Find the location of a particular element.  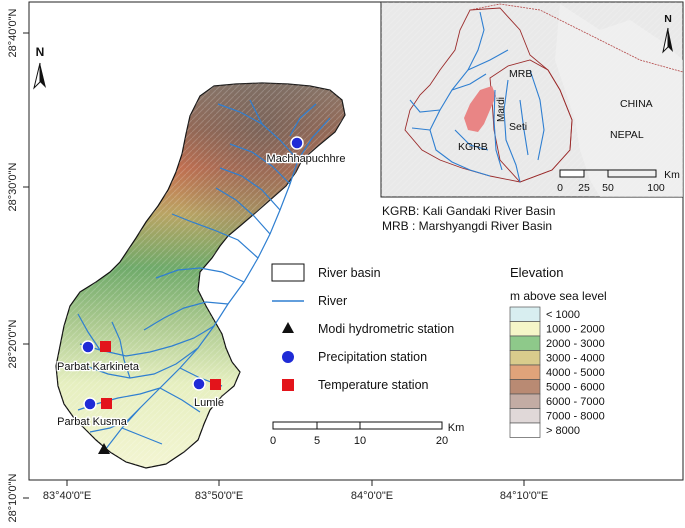

inset-label-china: CHINA is located at coordinates (636, 104).